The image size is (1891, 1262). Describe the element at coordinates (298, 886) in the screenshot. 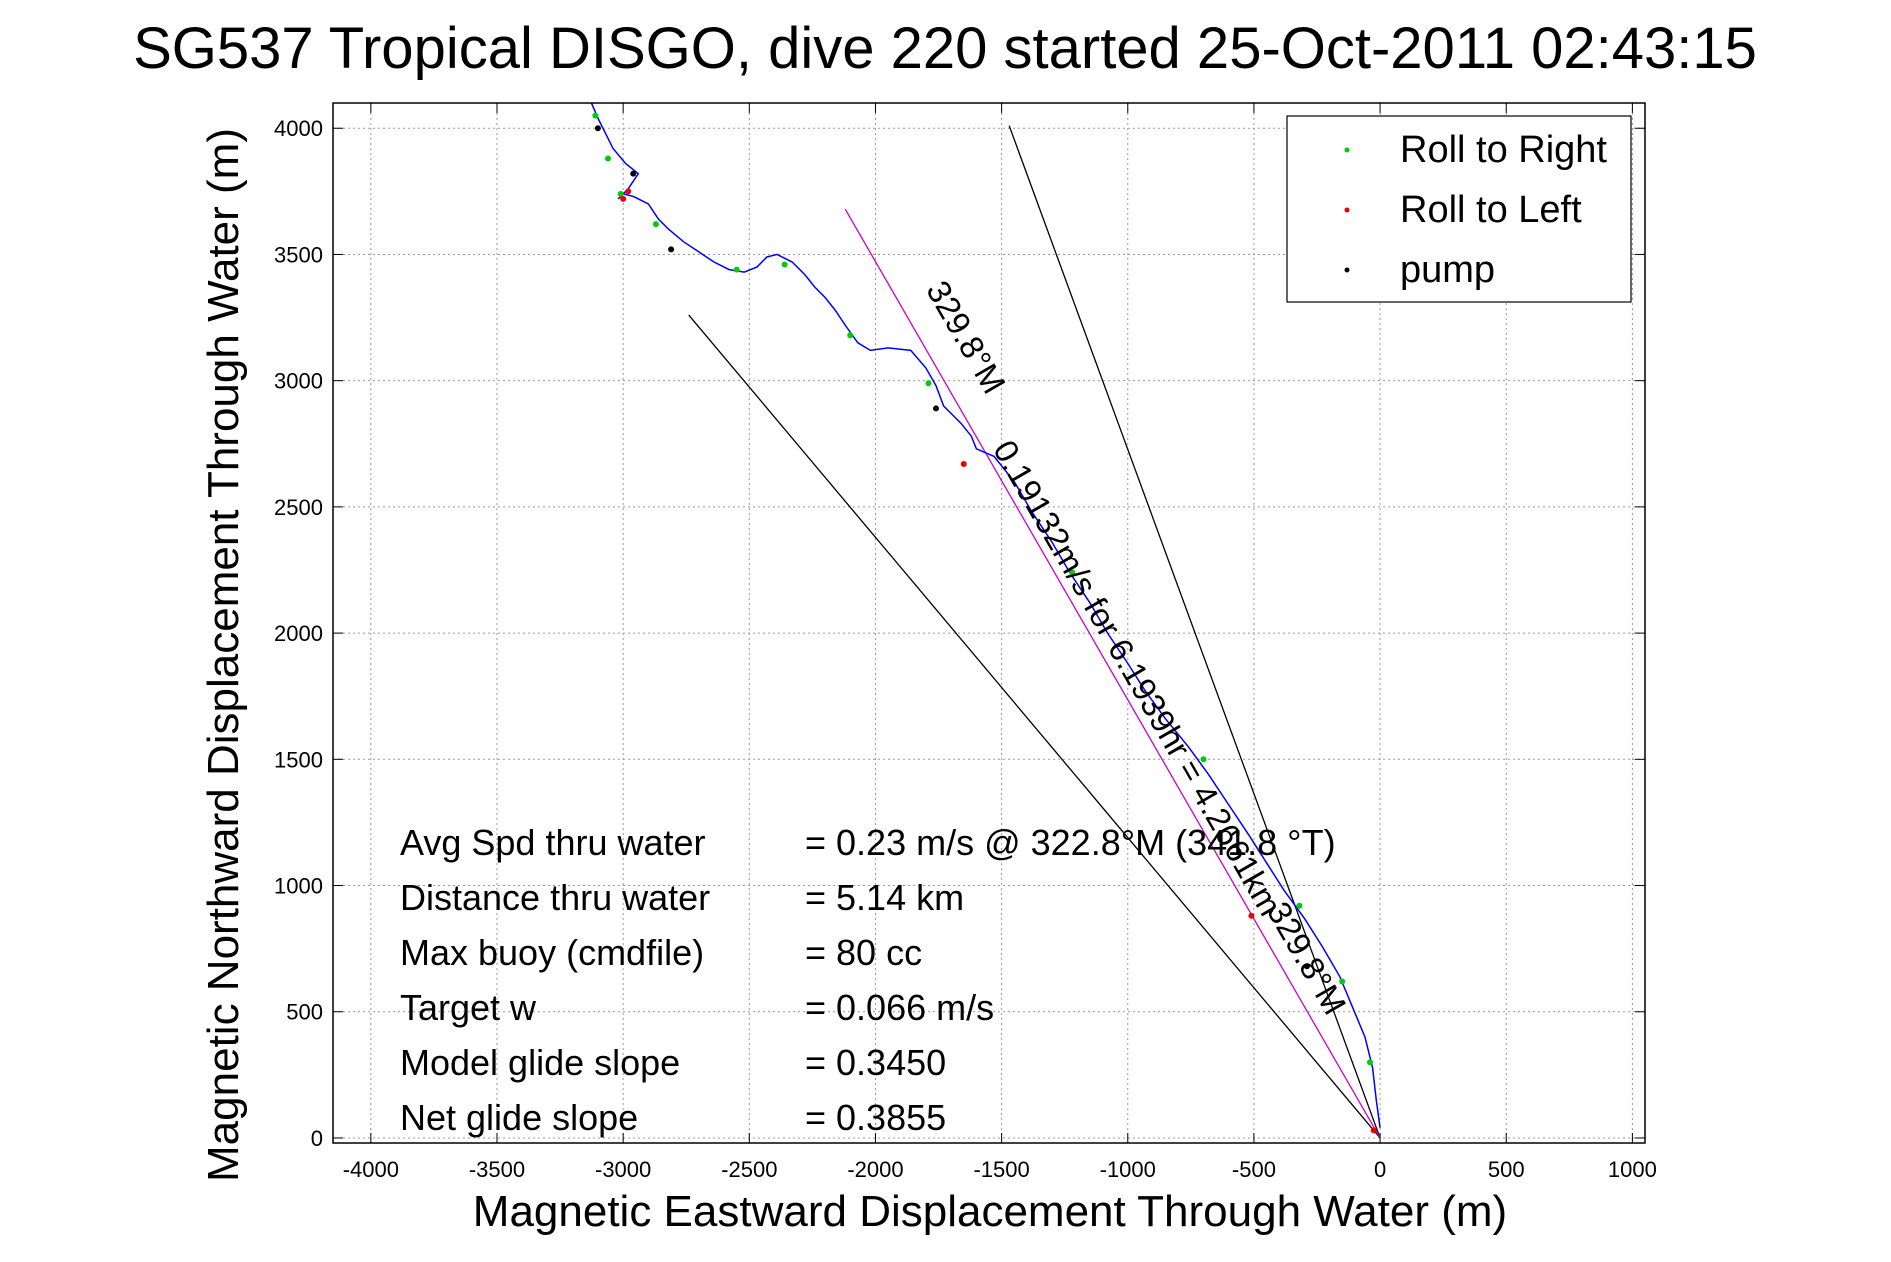

I see `y-tick-label: 1000` at that location.